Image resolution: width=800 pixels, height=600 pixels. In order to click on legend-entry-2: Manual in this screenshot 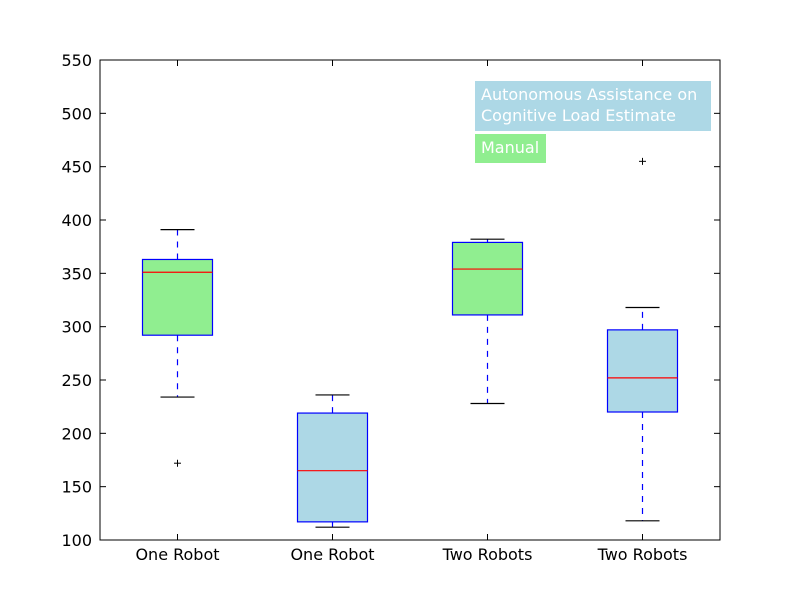, I will do `click(510, 148)`.